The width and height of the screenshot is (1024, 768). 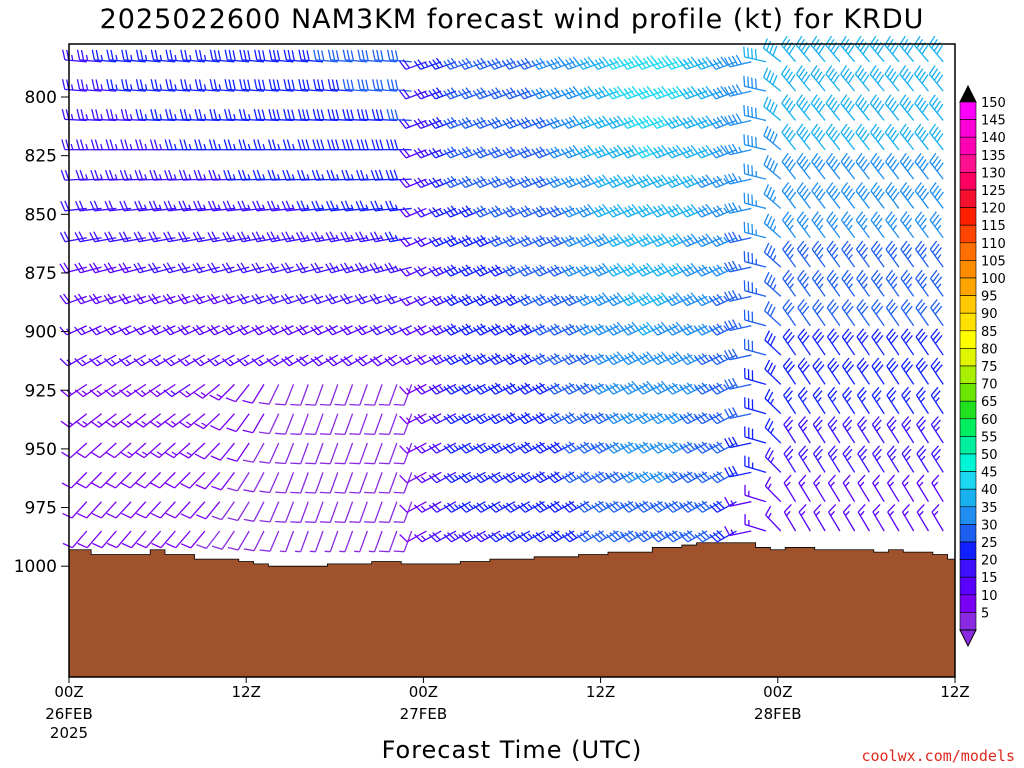 I want to click on x-tick-year: 2025, so click(x=69, y=733).